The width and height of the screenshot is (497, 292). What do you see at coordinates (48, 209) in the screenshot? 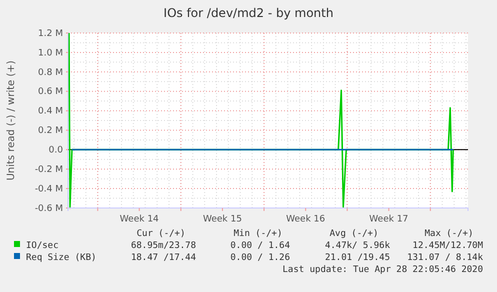
I see `y-tick-label: -0.6 M` at bounding box center [48, 209].